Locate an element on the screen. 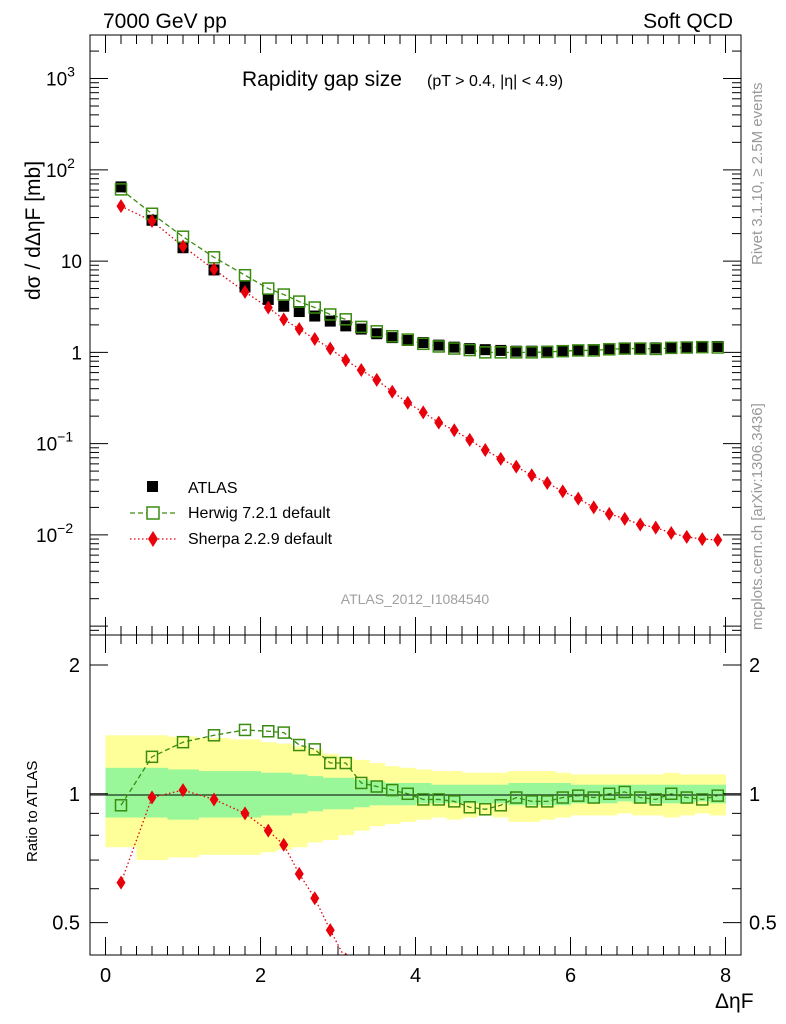  legend-marker-atlas is located at coordinates (152, 486).